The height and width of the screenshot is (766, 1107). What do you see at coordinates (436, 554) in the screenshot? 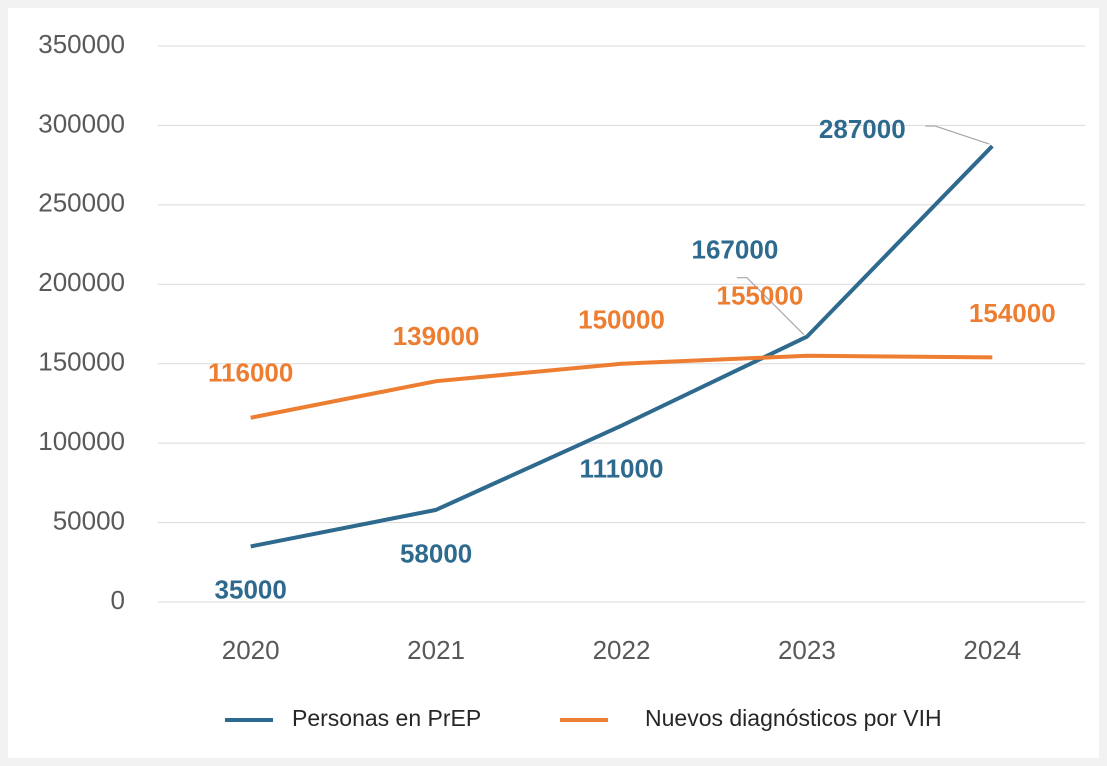
I see `data-label: 58000` at bounding box center [436, 554].